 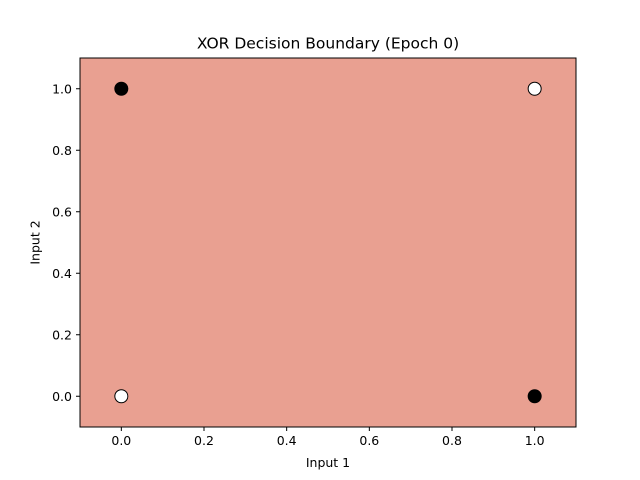 I want to click on y-tick-label: 0.2, so click(x=62, y=334).